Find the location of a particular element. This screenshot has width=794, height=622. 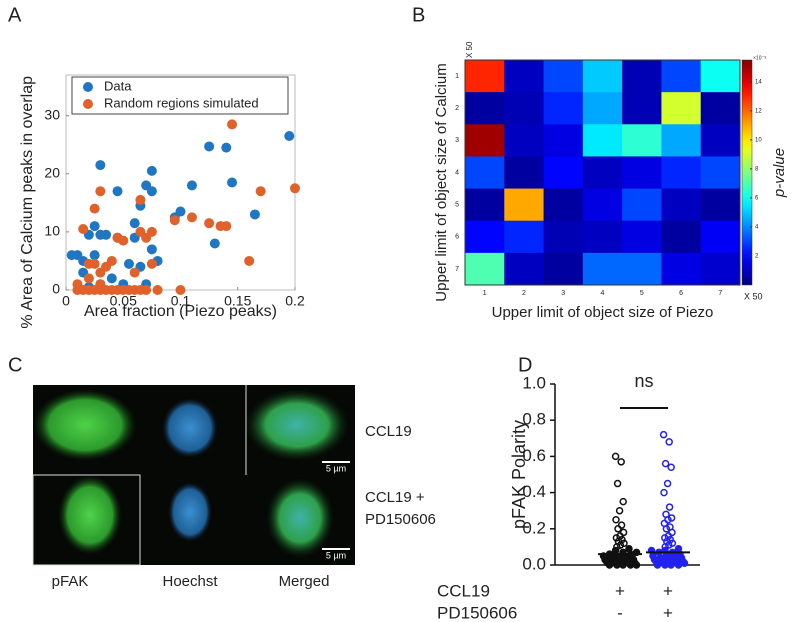

y-tick-label: 3 is located at coordinates (457, 140).